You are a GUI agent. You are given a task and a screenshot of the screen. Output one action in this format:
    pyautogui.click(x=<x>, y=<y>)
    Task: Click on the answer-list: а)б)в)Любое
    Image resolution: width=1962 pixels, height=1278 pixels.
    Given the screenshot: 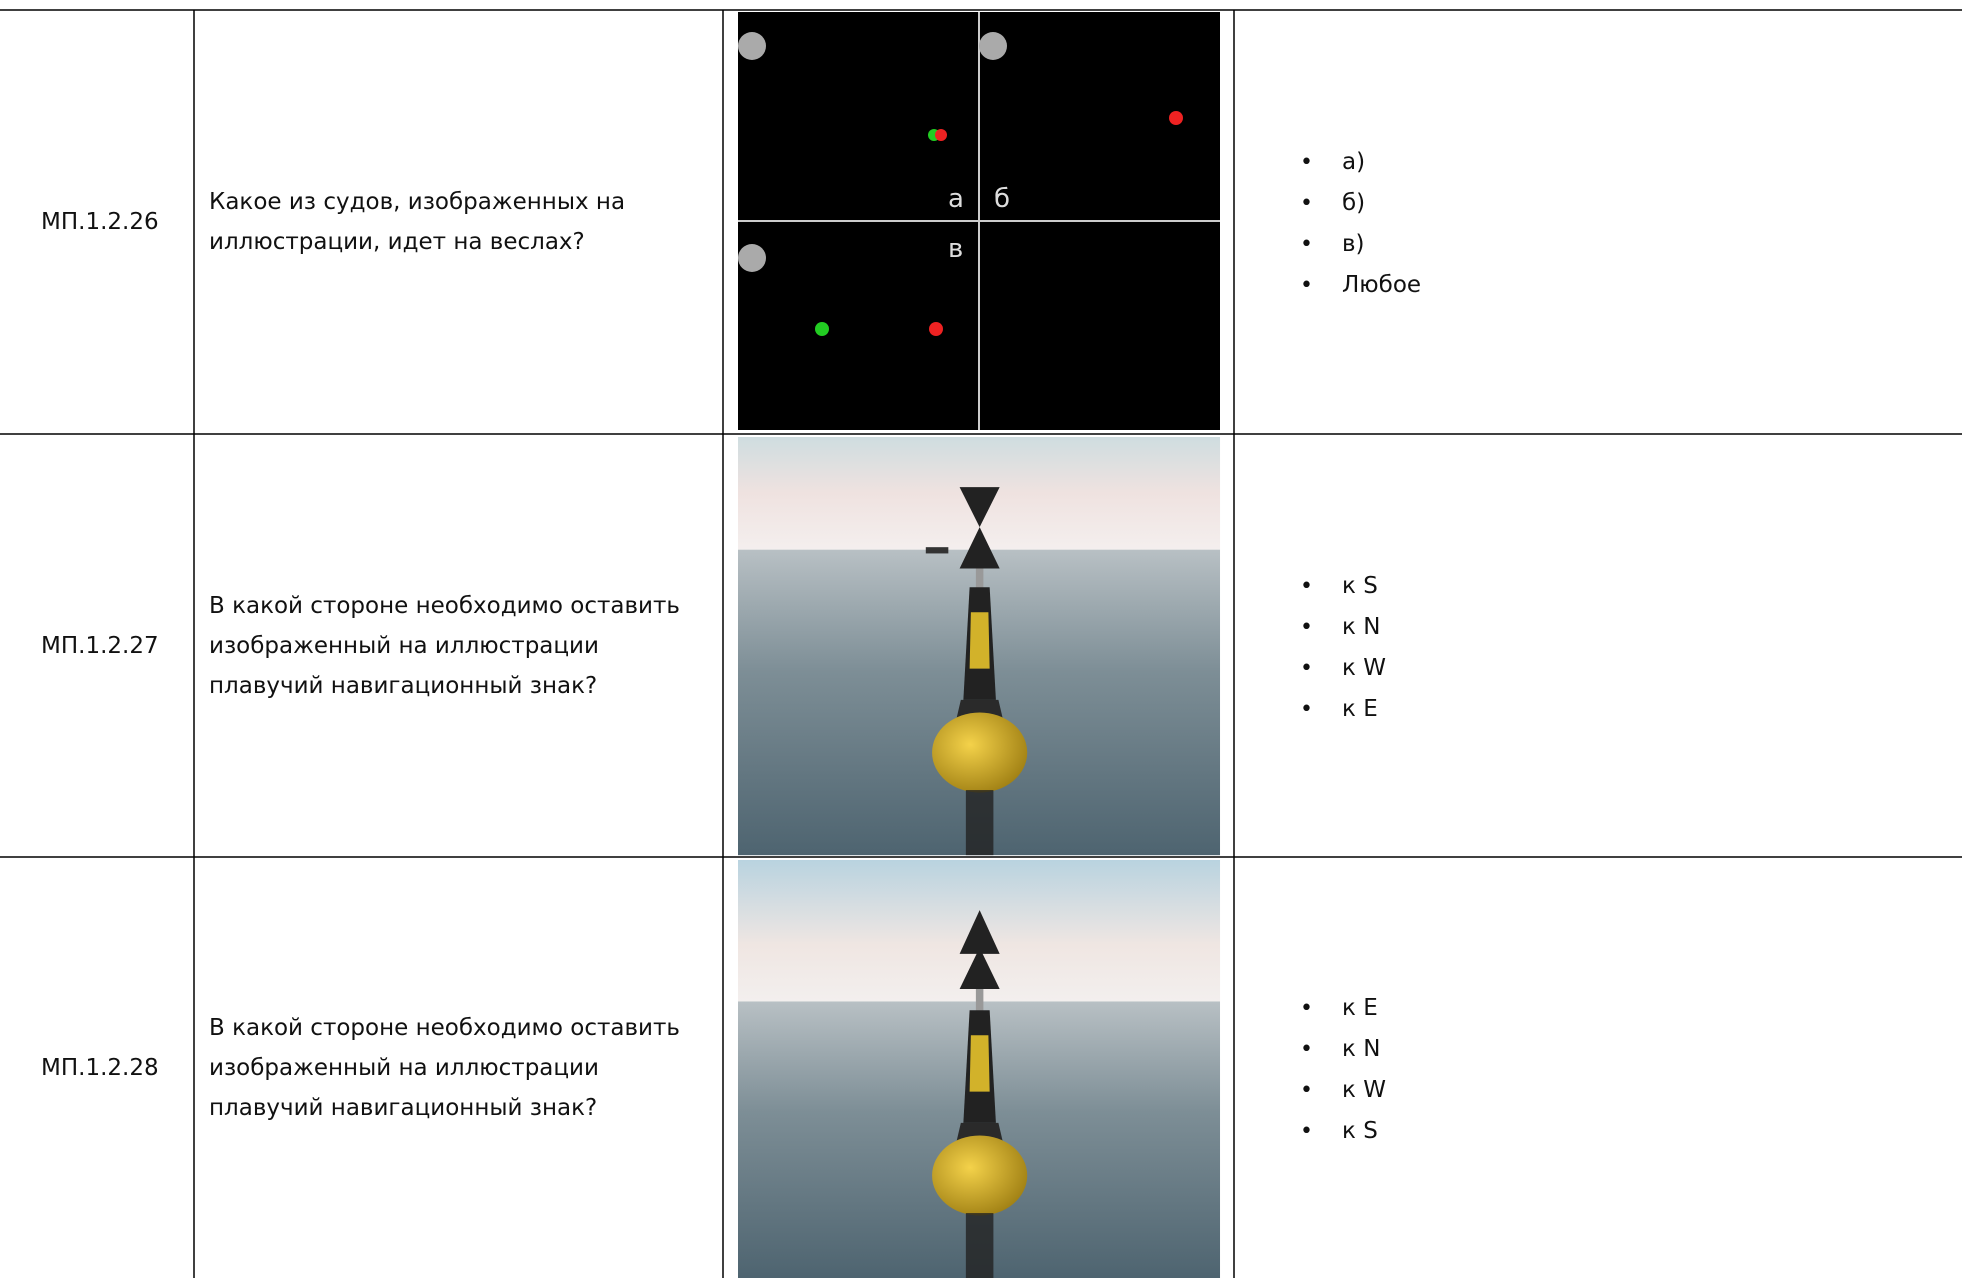 What is the action you would take?
    pyautogui.click(x=1360, y=224)
    